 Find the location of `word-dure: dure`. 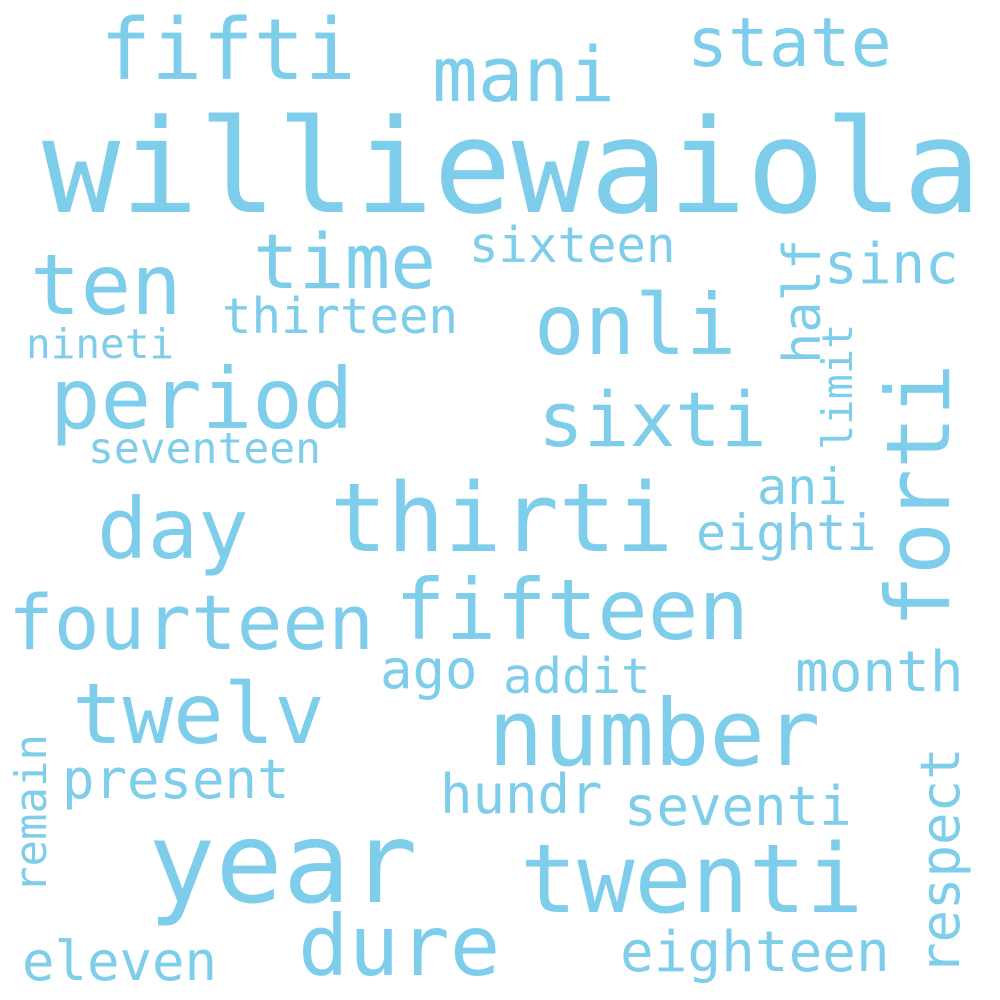

word-dure: dure is located at coordinates (399, 946).